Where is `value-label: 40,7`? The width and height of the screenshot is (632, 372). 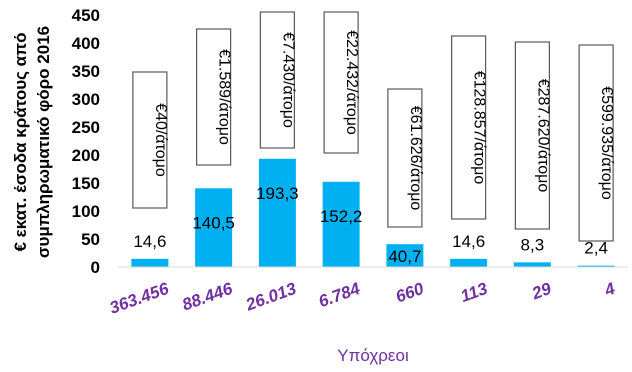 value-label: 40,7 is located at coordinates (404, 256).